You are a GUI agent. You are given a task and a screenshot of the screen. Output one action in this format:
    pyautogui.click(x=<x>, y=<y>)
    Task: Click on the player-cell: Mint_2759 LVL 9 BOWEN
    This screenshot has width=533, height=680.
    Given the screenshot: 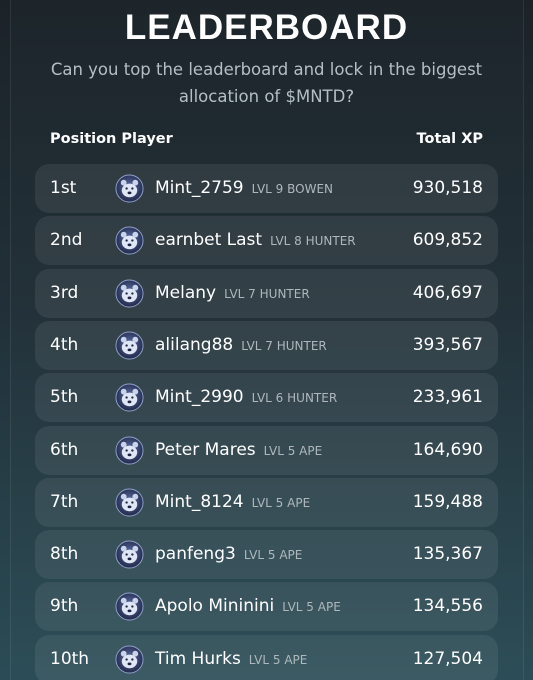 What is the action you would take?
    pyautogui.click(x=244, y=189)
    